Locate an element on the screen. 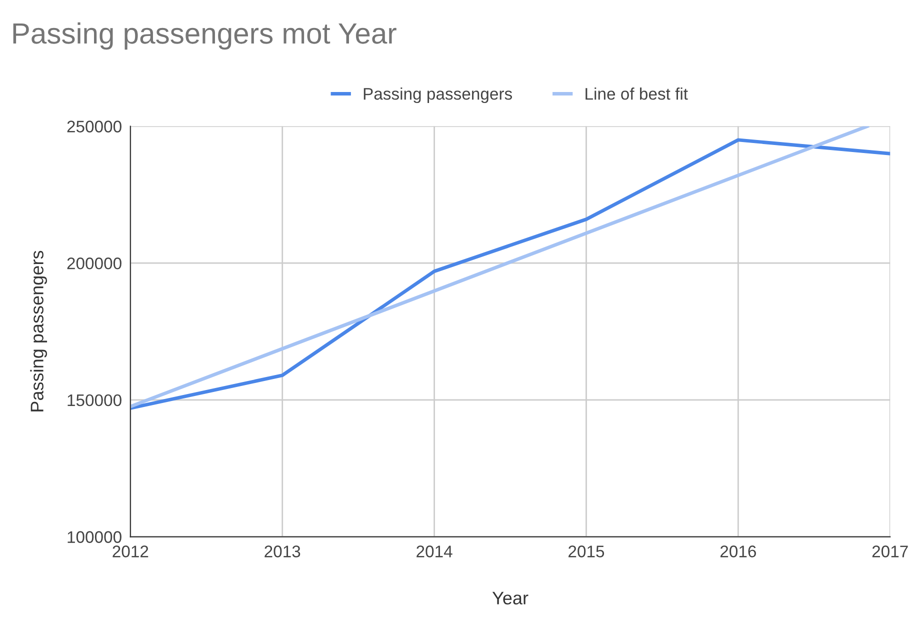 This screenshot has height=622, width=912. y-tick-label: 150000 is located at coordinates (95, 400).